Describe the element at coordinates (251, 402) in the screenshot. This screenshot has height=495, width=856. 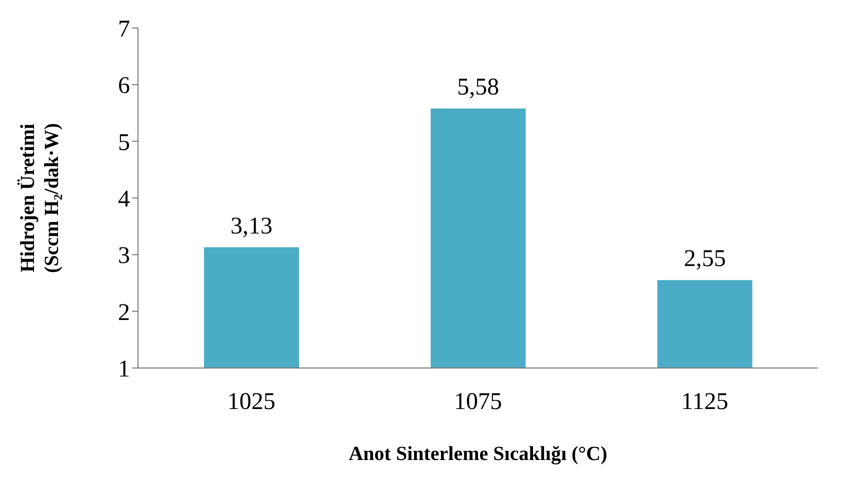
I see `x-tick-label: 1025` at that location.